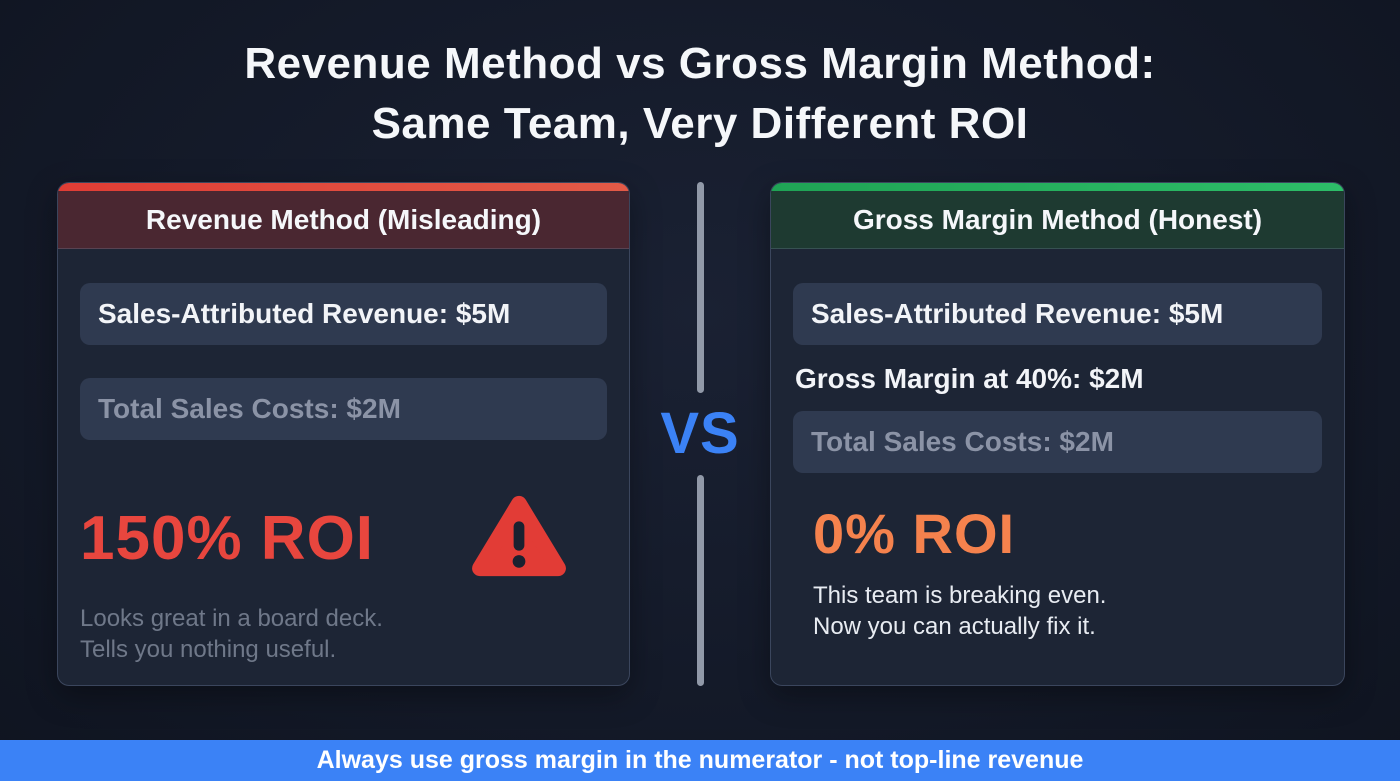  What do you see at coordinates (969, 378) in the screenshot?
I see `gross-margin-row: Gross Margin at 40%: $2M` at bounding box center [969, 378].